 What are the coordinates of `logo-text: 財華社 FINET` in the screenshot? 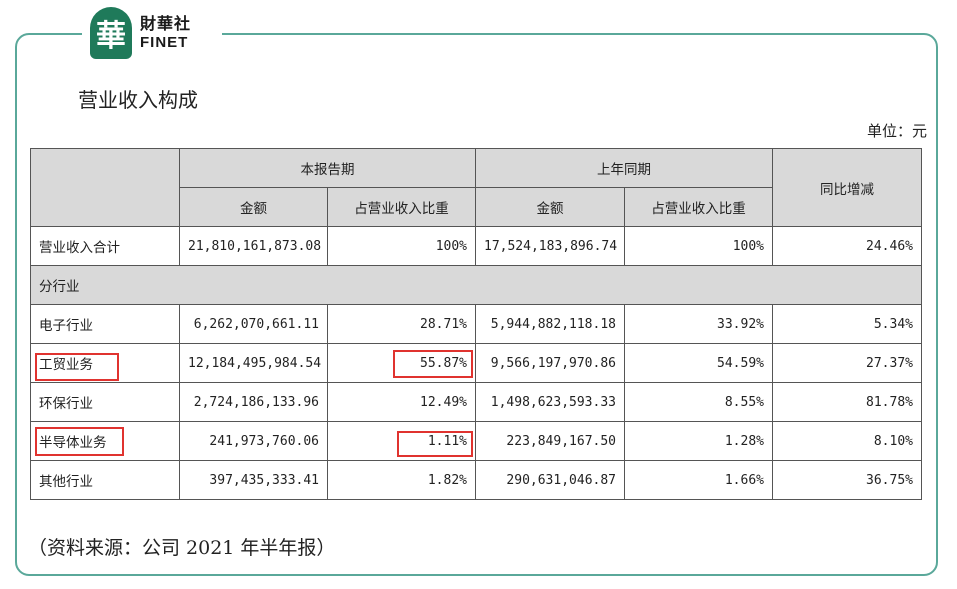 It's located at (166, 32).